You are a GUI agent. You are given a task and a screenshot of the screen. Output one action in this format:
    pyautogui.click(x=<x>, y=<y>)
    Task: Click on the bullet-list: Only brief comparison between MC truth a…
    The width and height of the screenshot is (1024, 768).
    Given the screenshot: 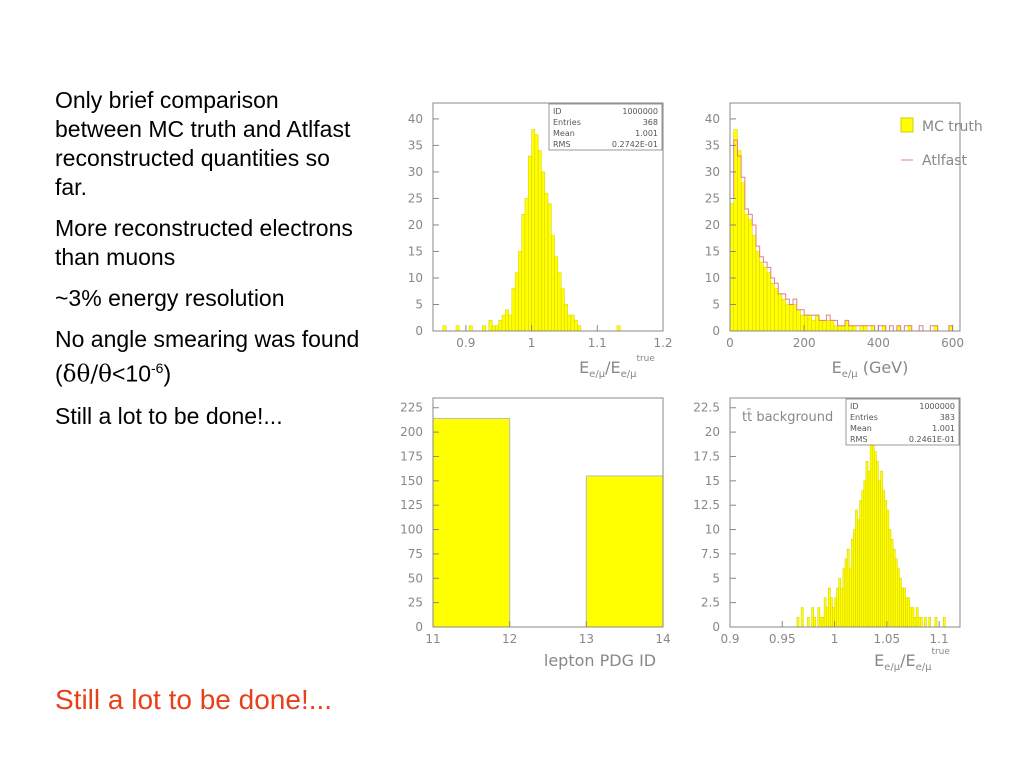 What is the action you would take?
    pyautogui.click(x=210, y=264)
    